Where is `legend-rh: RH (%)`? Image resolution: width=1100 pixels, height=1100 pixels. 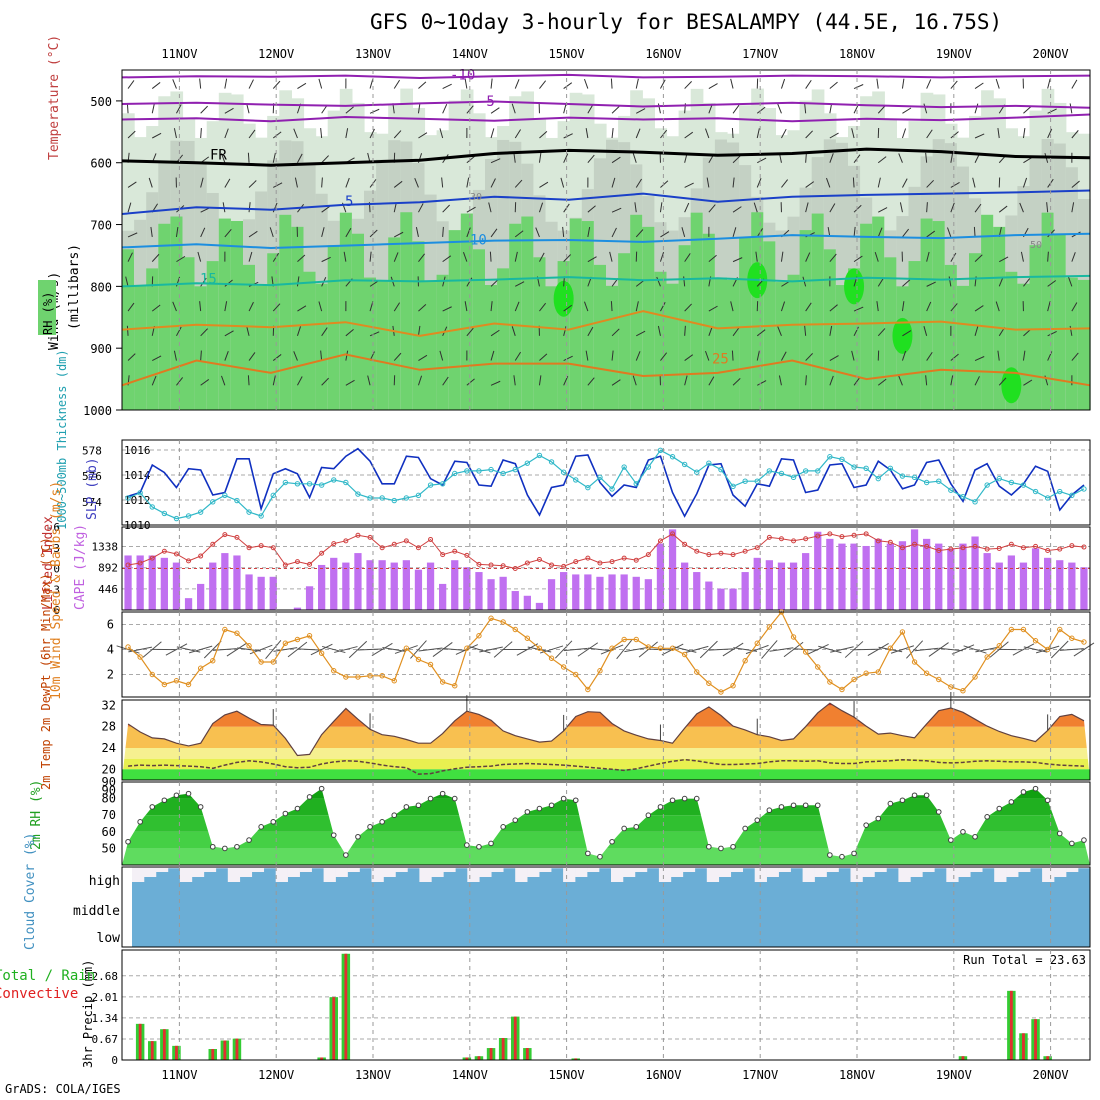 legend-rh: RH (%) is located at coordinates (48, 313).